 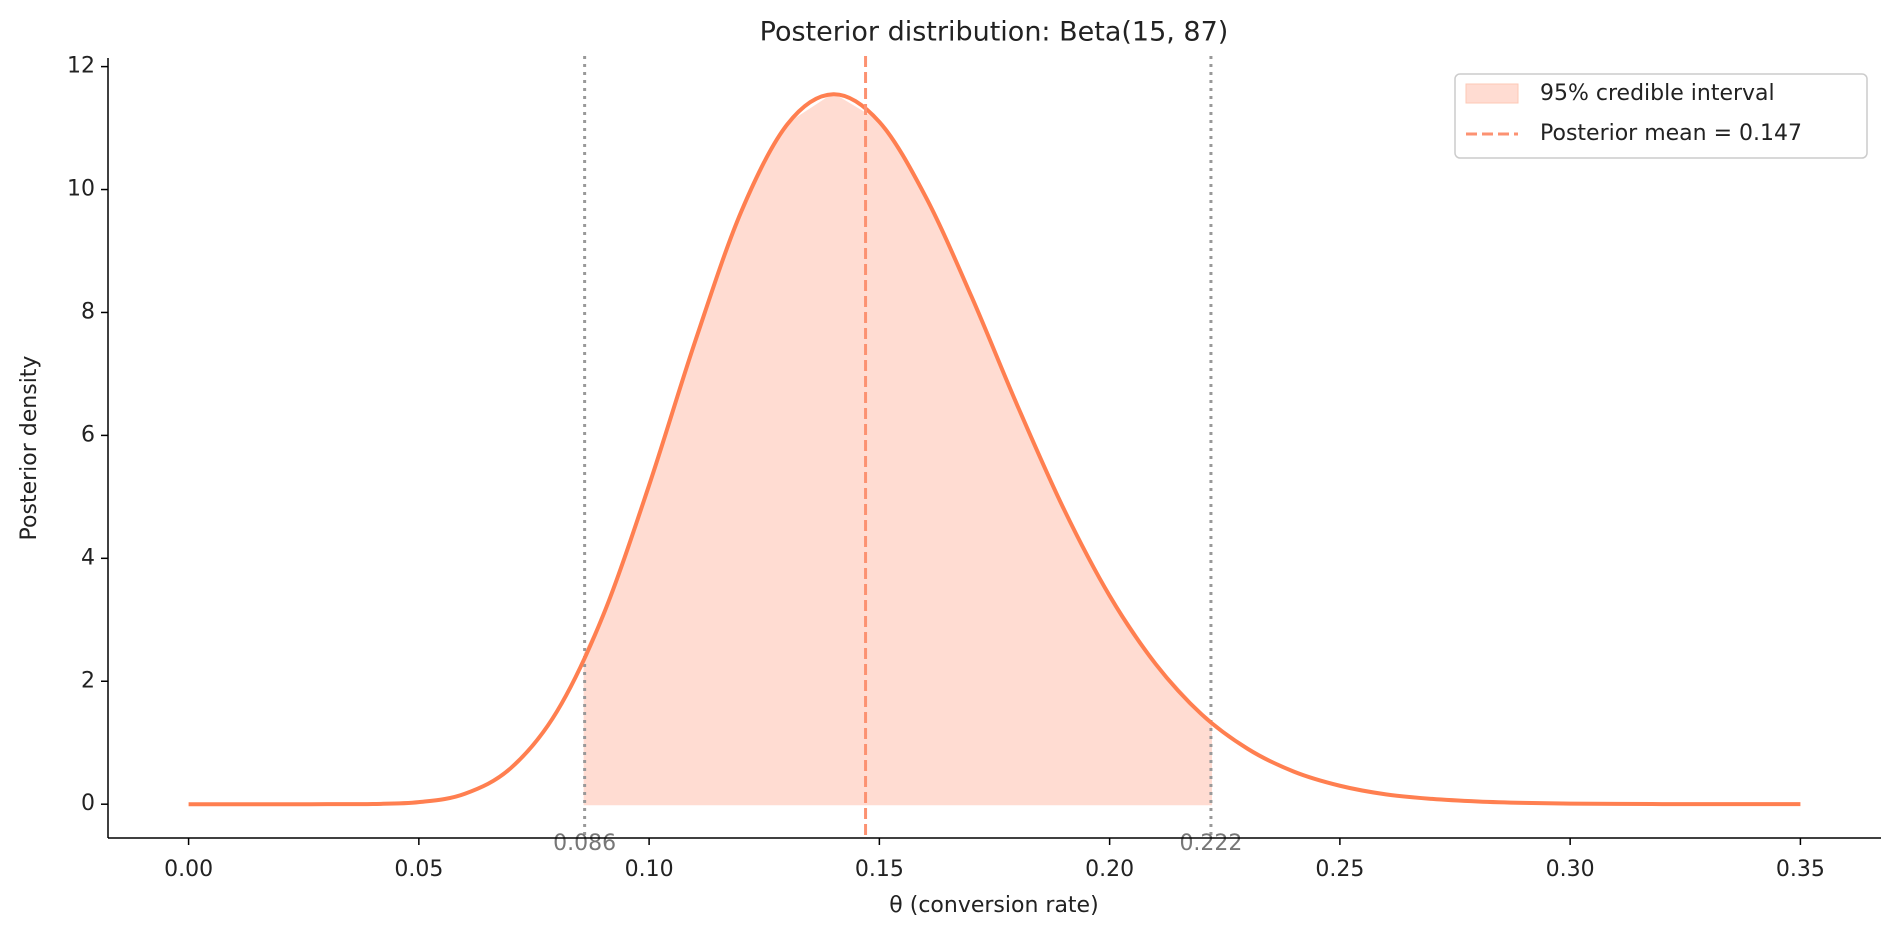 I want to click on x-tick-label: 0.00, so click(x=188, y=869).